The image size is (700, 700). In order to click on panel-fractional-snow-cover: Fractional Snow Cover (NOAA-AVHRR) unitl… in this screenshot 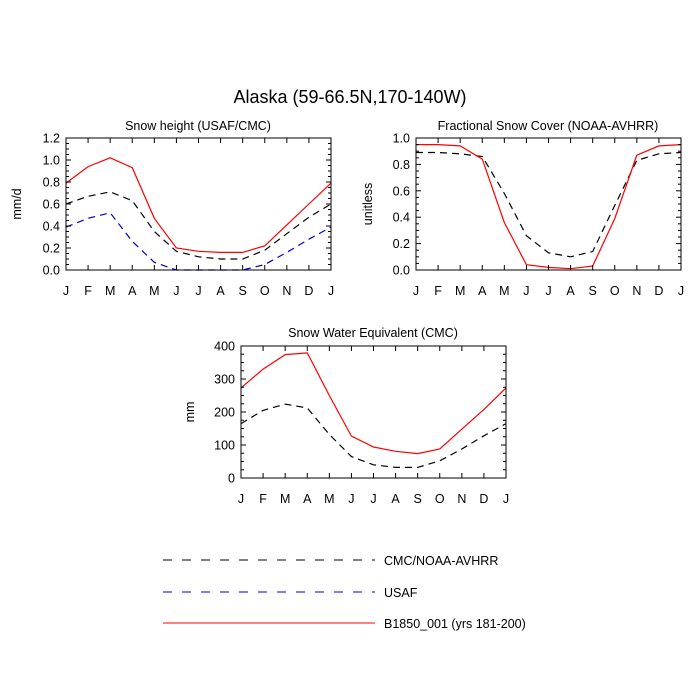, I will do `click(522, 208)`.